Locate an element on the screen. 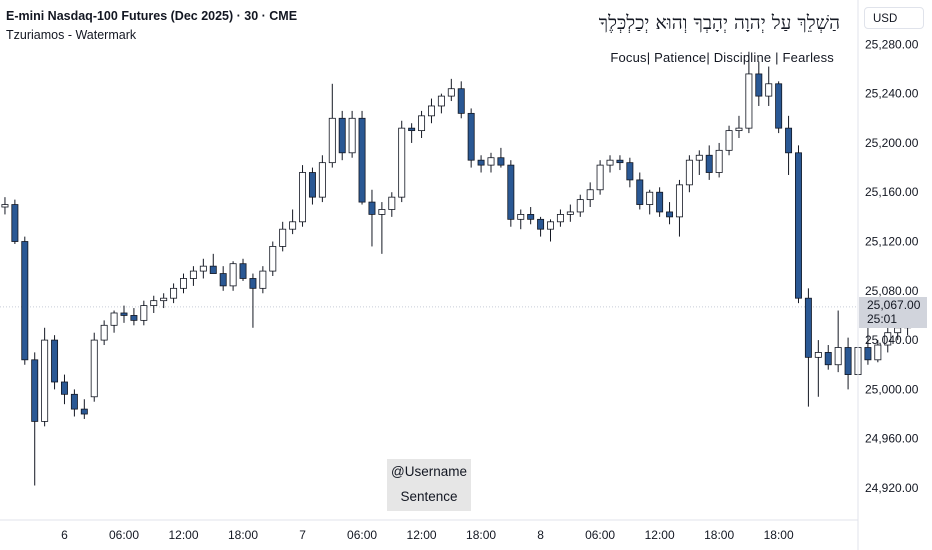 The image size is (932, 550). bar-countdown: 25:01 is located at coordinates (882, 319).